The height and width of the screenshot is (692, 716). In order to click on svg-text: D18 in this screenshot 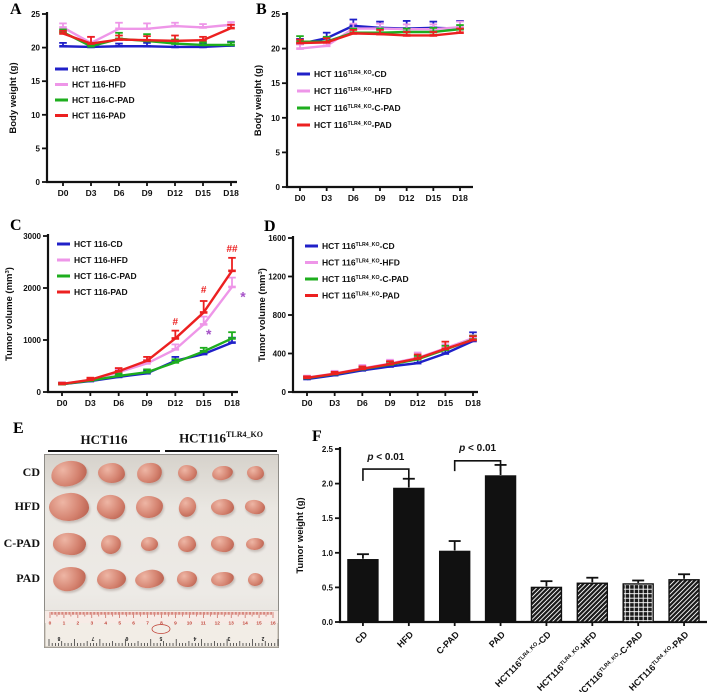, I will do `click(231, 193)`.